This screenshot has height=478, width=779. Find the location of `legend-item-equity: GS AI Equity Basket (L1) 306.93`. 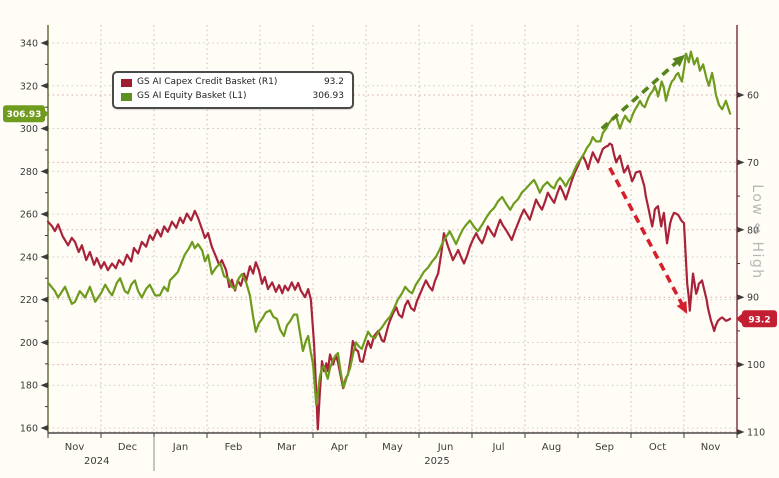

legend-item-equity: GS AI Equity Basket (L1) 306.93 is located at coordinates (232, 96).